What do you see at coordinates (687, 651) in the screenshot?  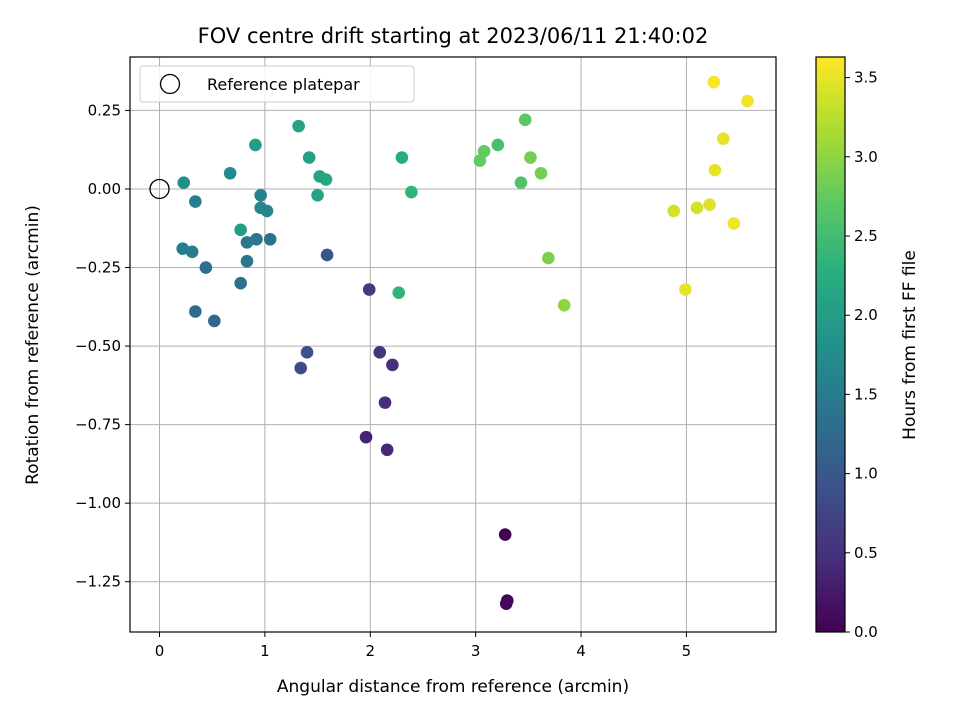 I see `x-tick-label: 5` at bounding box center [687, 651].